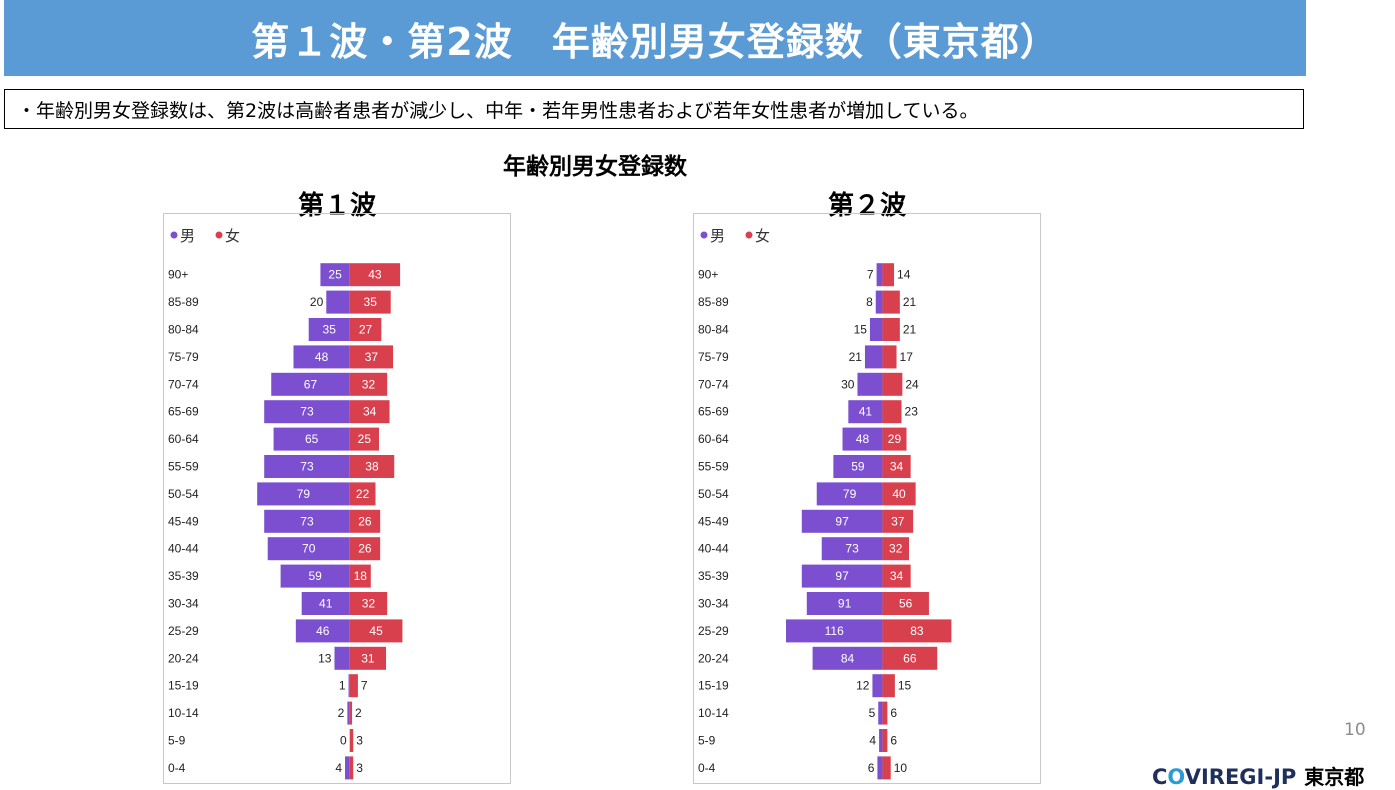 The image size is (1395, 790). Describe the element at coordinates (341, 713) in the screenshot. I see `male-value-label: 2` at that location.